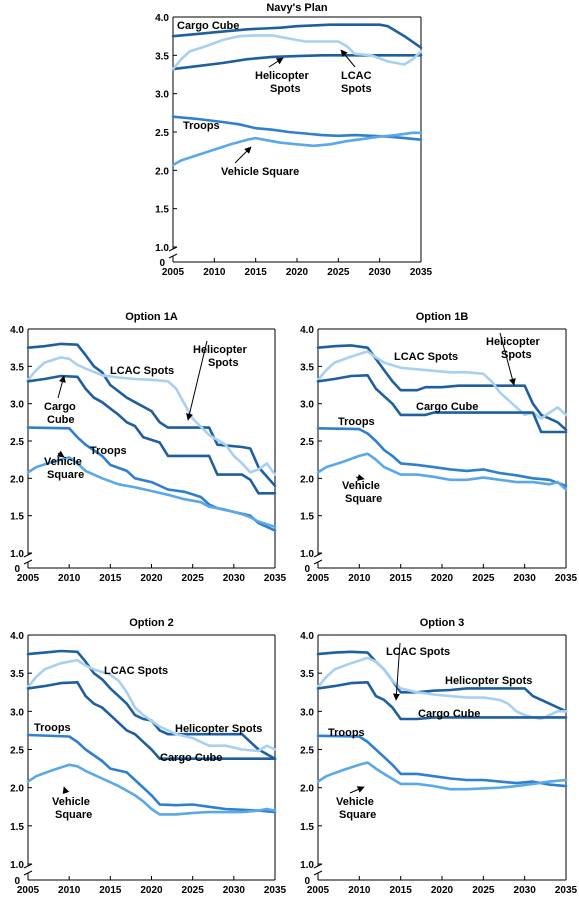 The width and height of the screenshot is (579, 907). I want to click on series-label-line: Cargo, so click(60, 407).